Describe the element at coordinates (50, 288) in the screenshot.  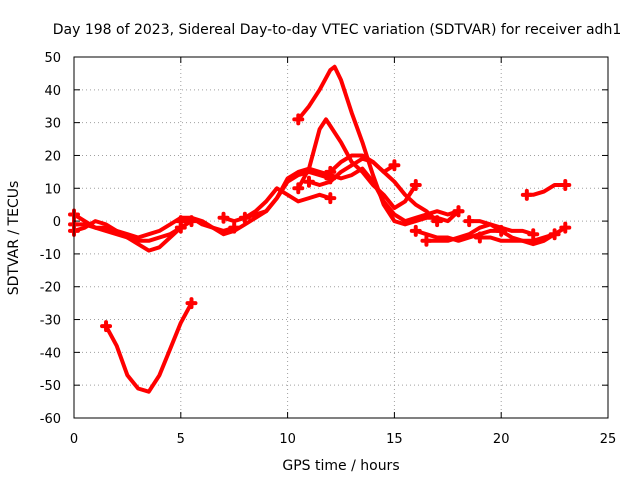
I see `y-tick-label: -20` at that location.